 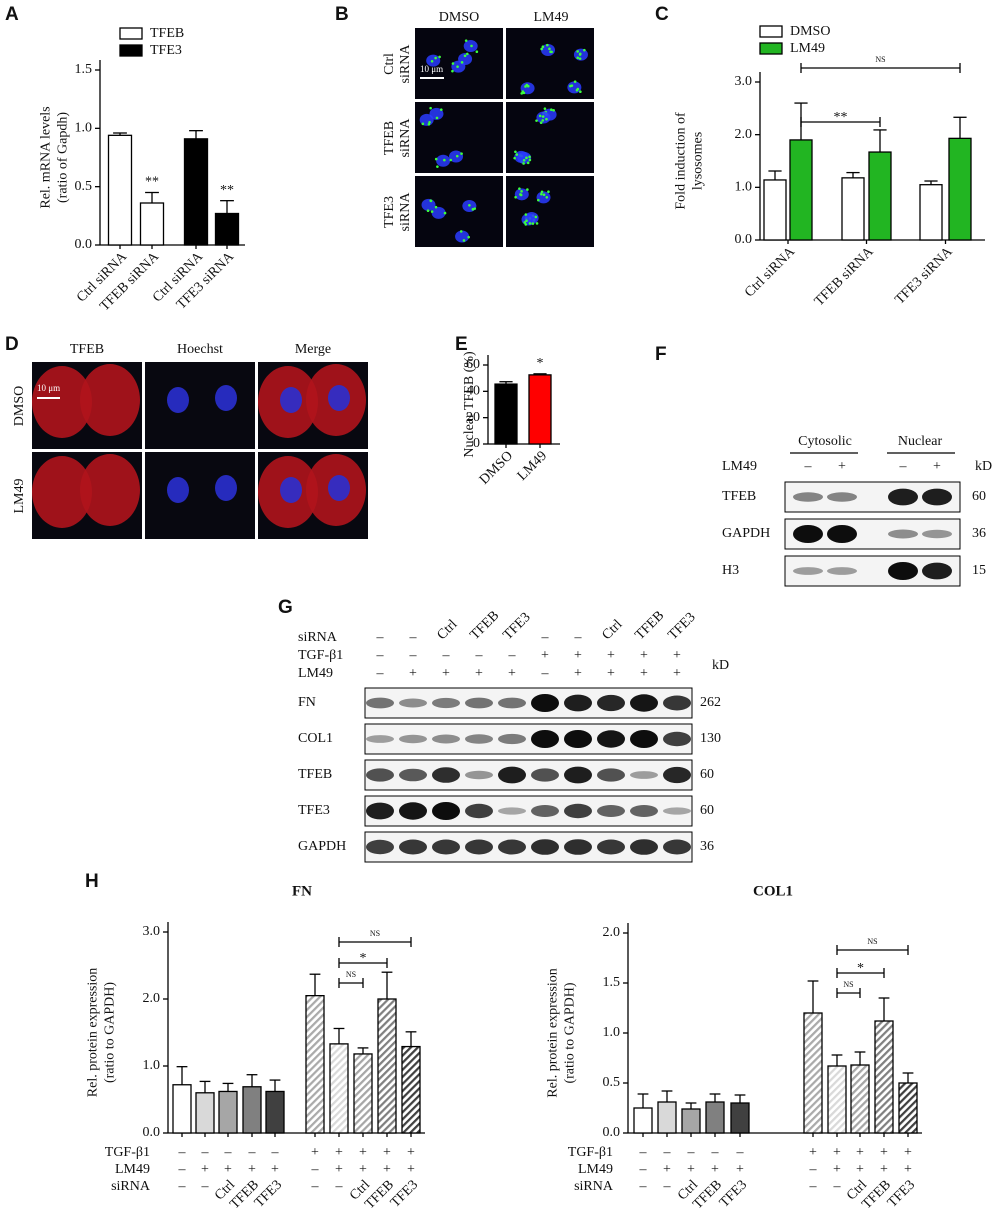 I want to click on y-tick-label: 0.5, so click(x=84, y=186).